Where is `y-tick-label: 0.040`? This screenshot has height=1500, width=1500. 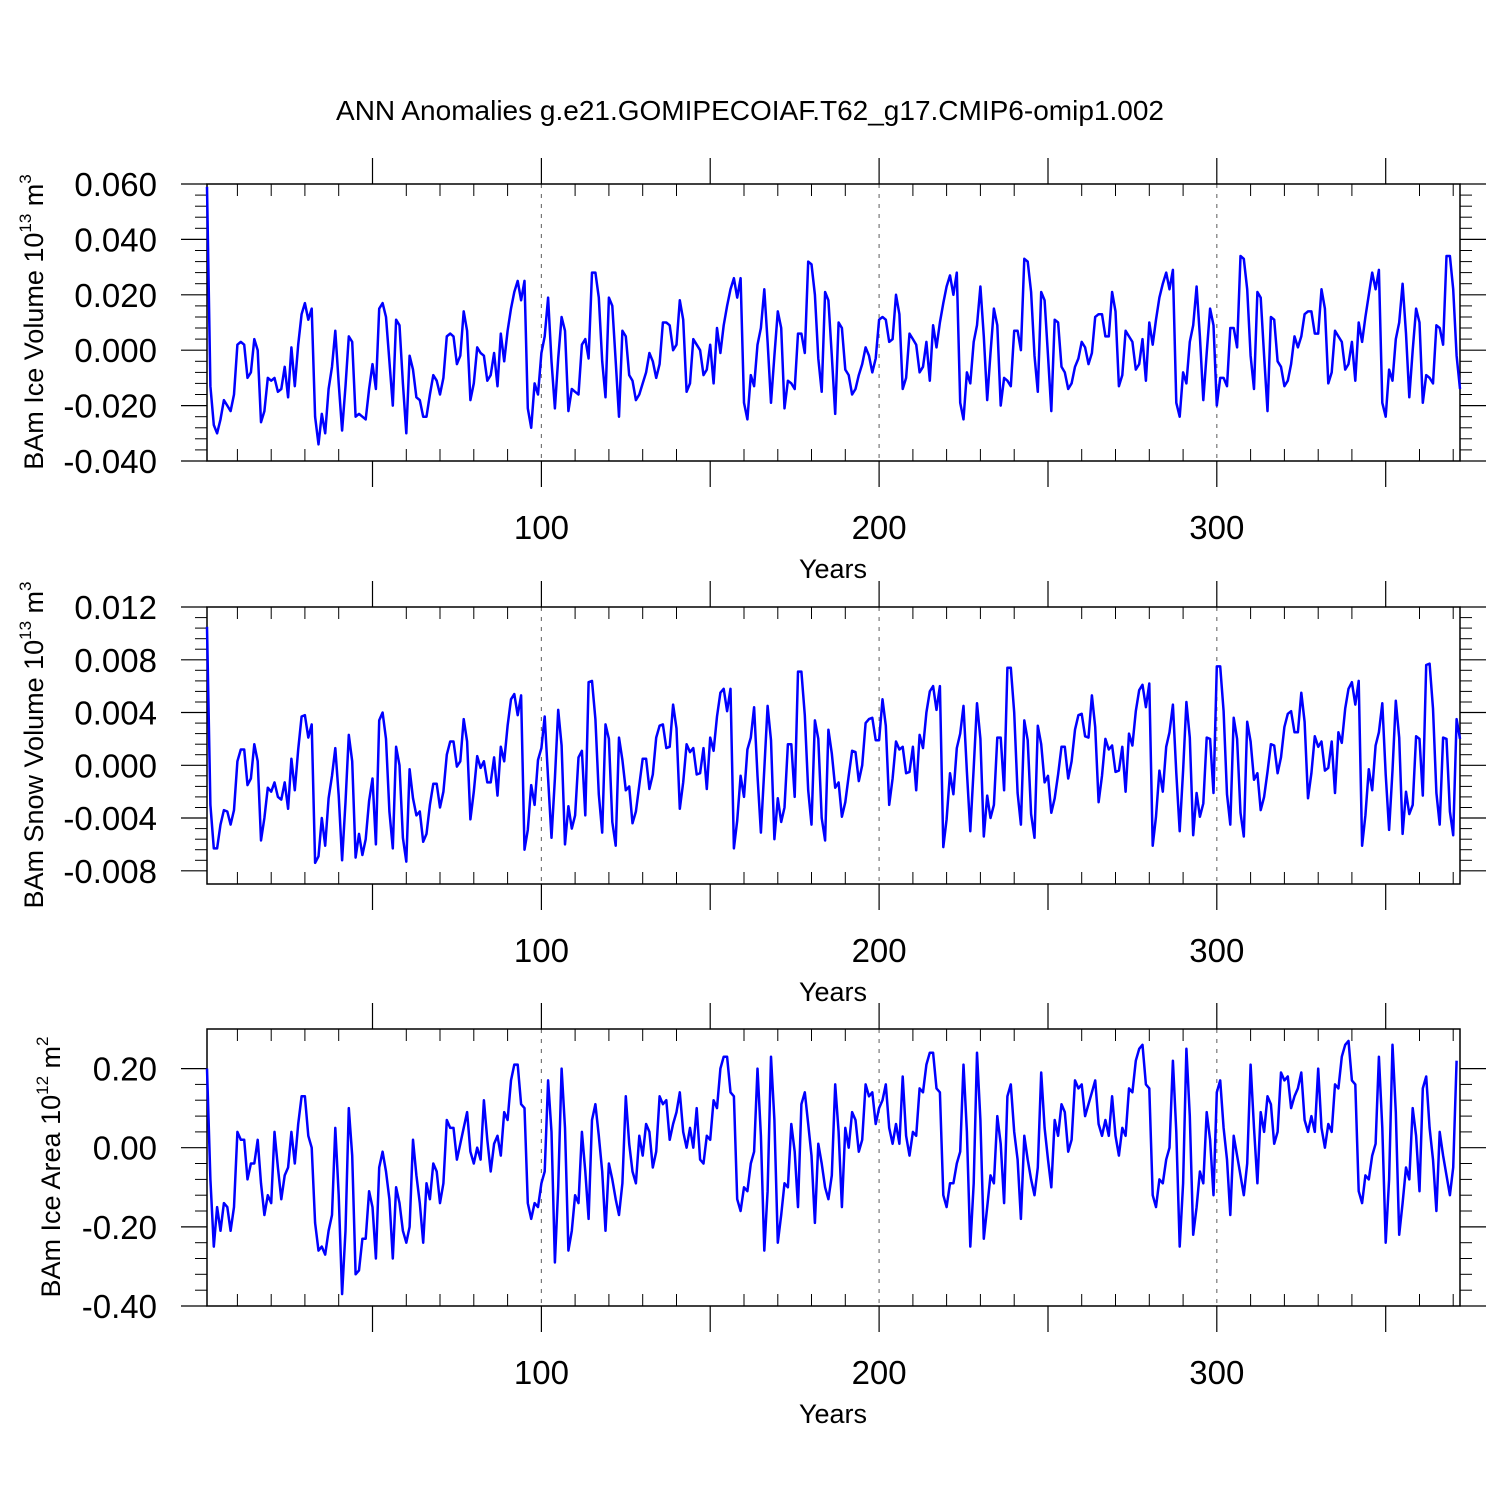
y-tick-label: 0.040 is located at coordinates (115, 239).